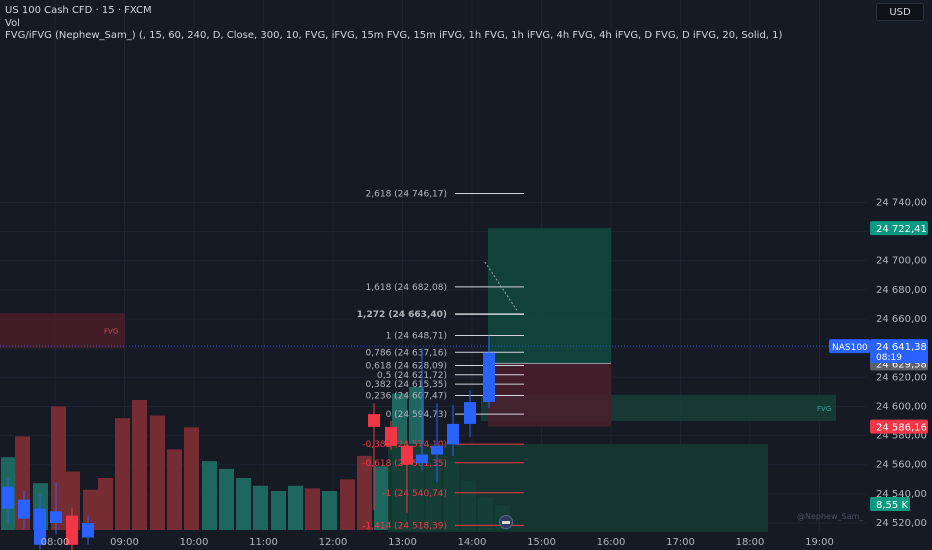 This screenshot has width=932, height=550. I want to click on fib-level-label: 1,272 (24 663,40), so click(402, 315).